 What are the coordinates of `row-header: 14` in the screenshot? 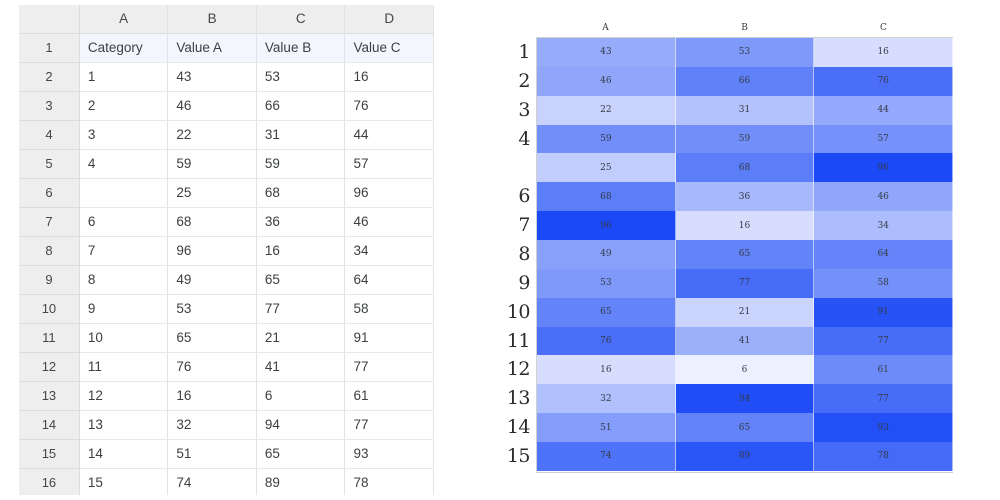 It's located at (49, 425).